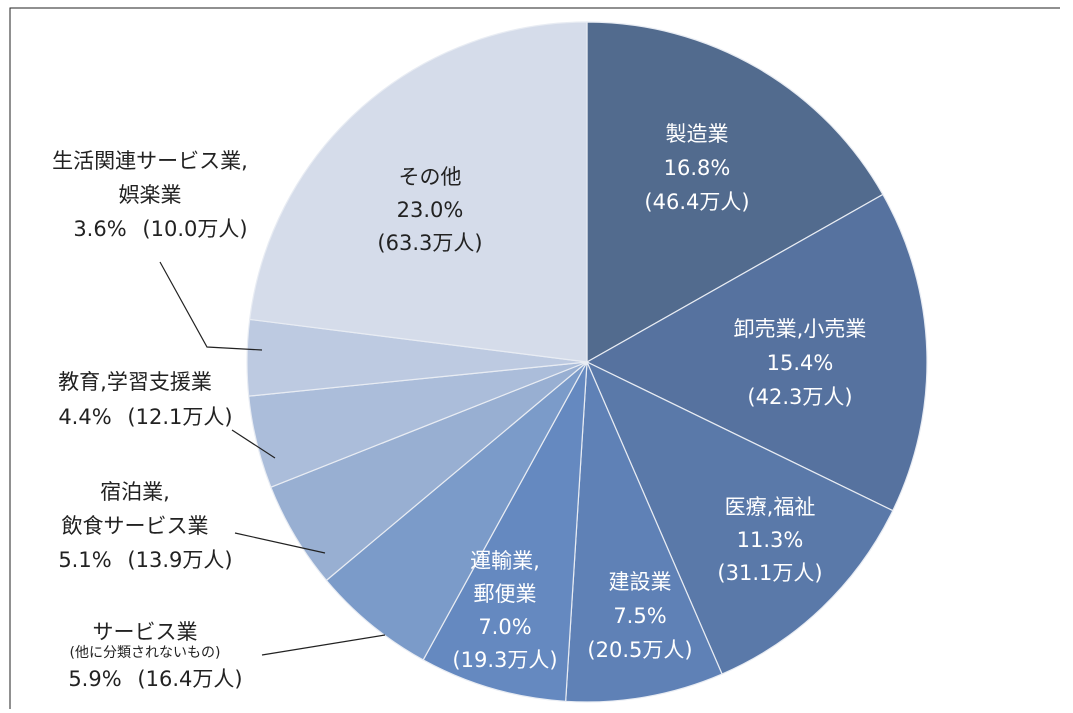  Describe the element at coordinates (150, 195) in the screenshot. I see `label-line: 娯楽業` at that location.